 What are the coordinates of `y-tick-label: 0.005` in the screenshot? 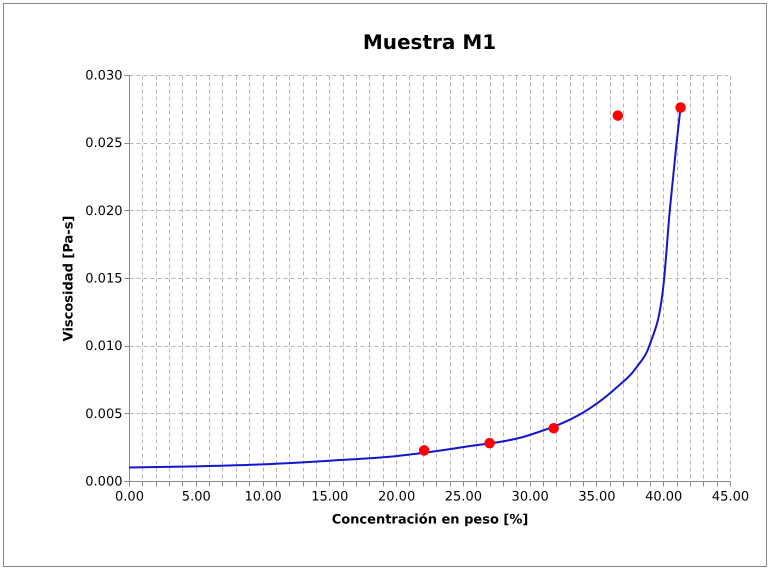 It's located at (103, 414).